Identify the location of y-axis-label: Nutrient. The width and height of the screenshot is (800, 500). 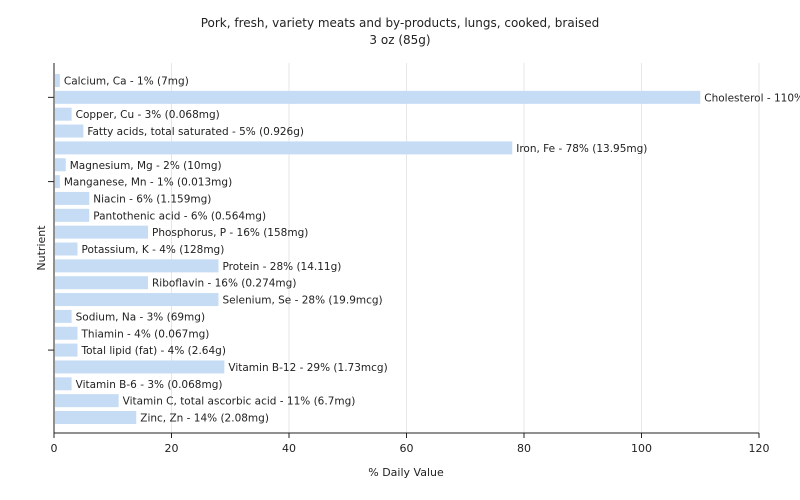
(41, 248).